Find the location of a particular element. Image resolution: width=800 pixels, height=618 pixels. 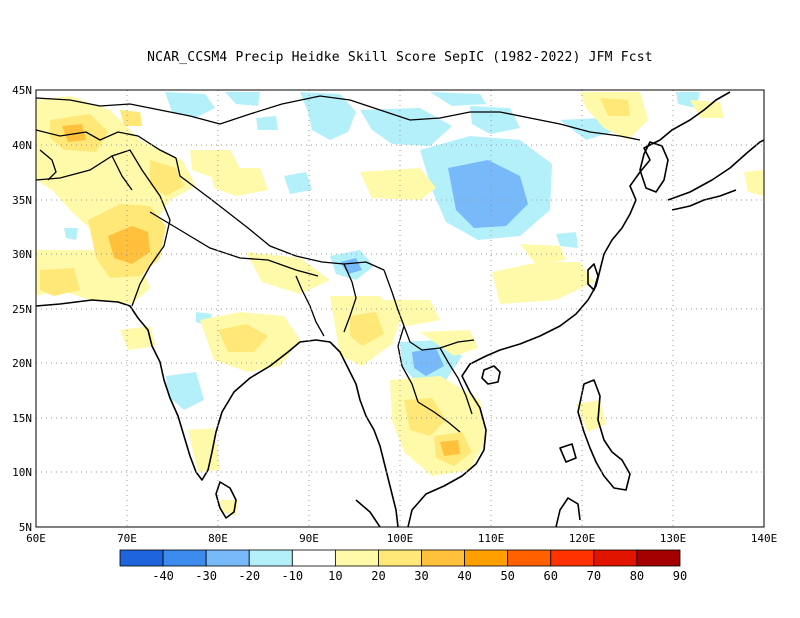

lon-label: 120E is located at coordinates (582, 538).